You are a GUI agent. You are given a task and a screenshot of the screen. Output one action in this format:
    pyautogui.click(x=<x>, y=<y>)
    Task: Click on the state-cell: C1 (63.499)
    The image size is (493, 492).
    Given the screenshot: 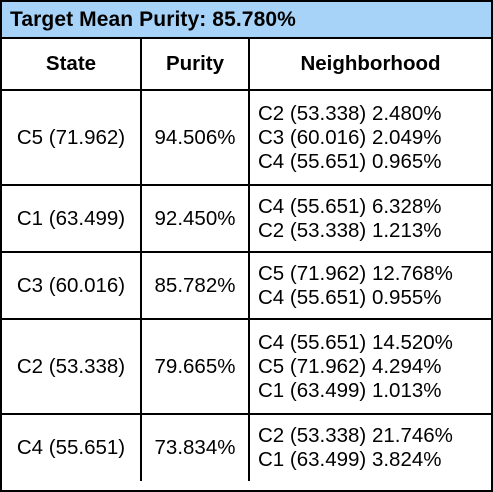 What is the action you would take?
    pyautogui.click(x=72, y=218)
    